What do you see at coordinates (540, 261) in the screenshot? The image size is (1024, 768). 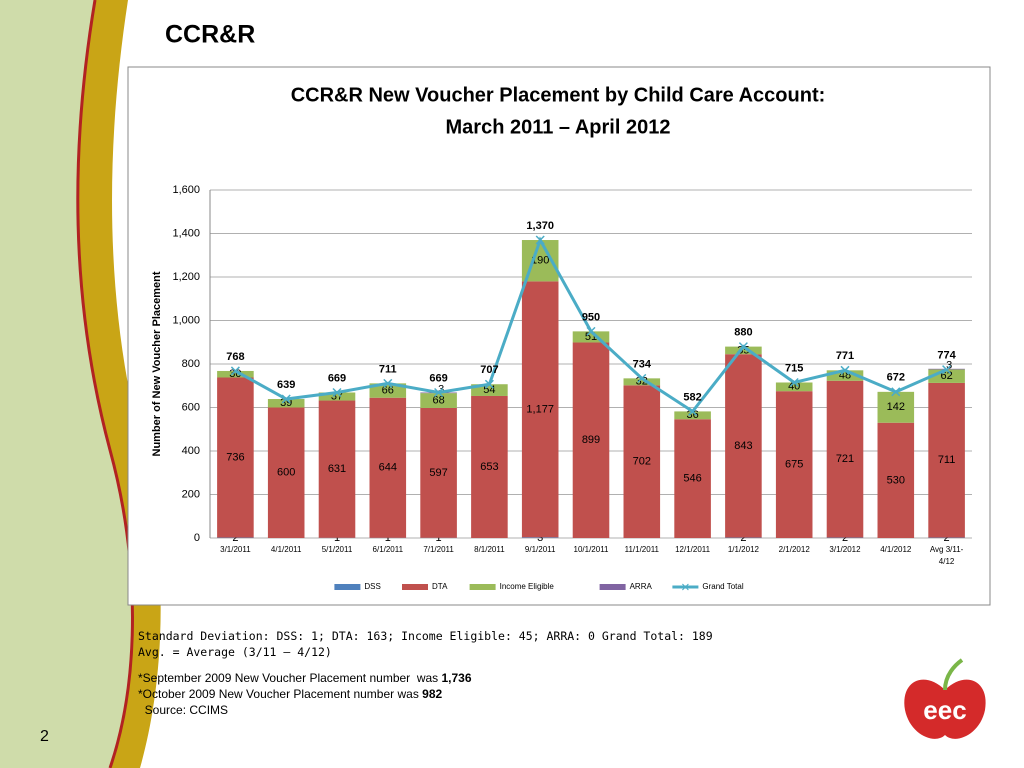 I see `data-label: 190` at bounding box center [540, 261].